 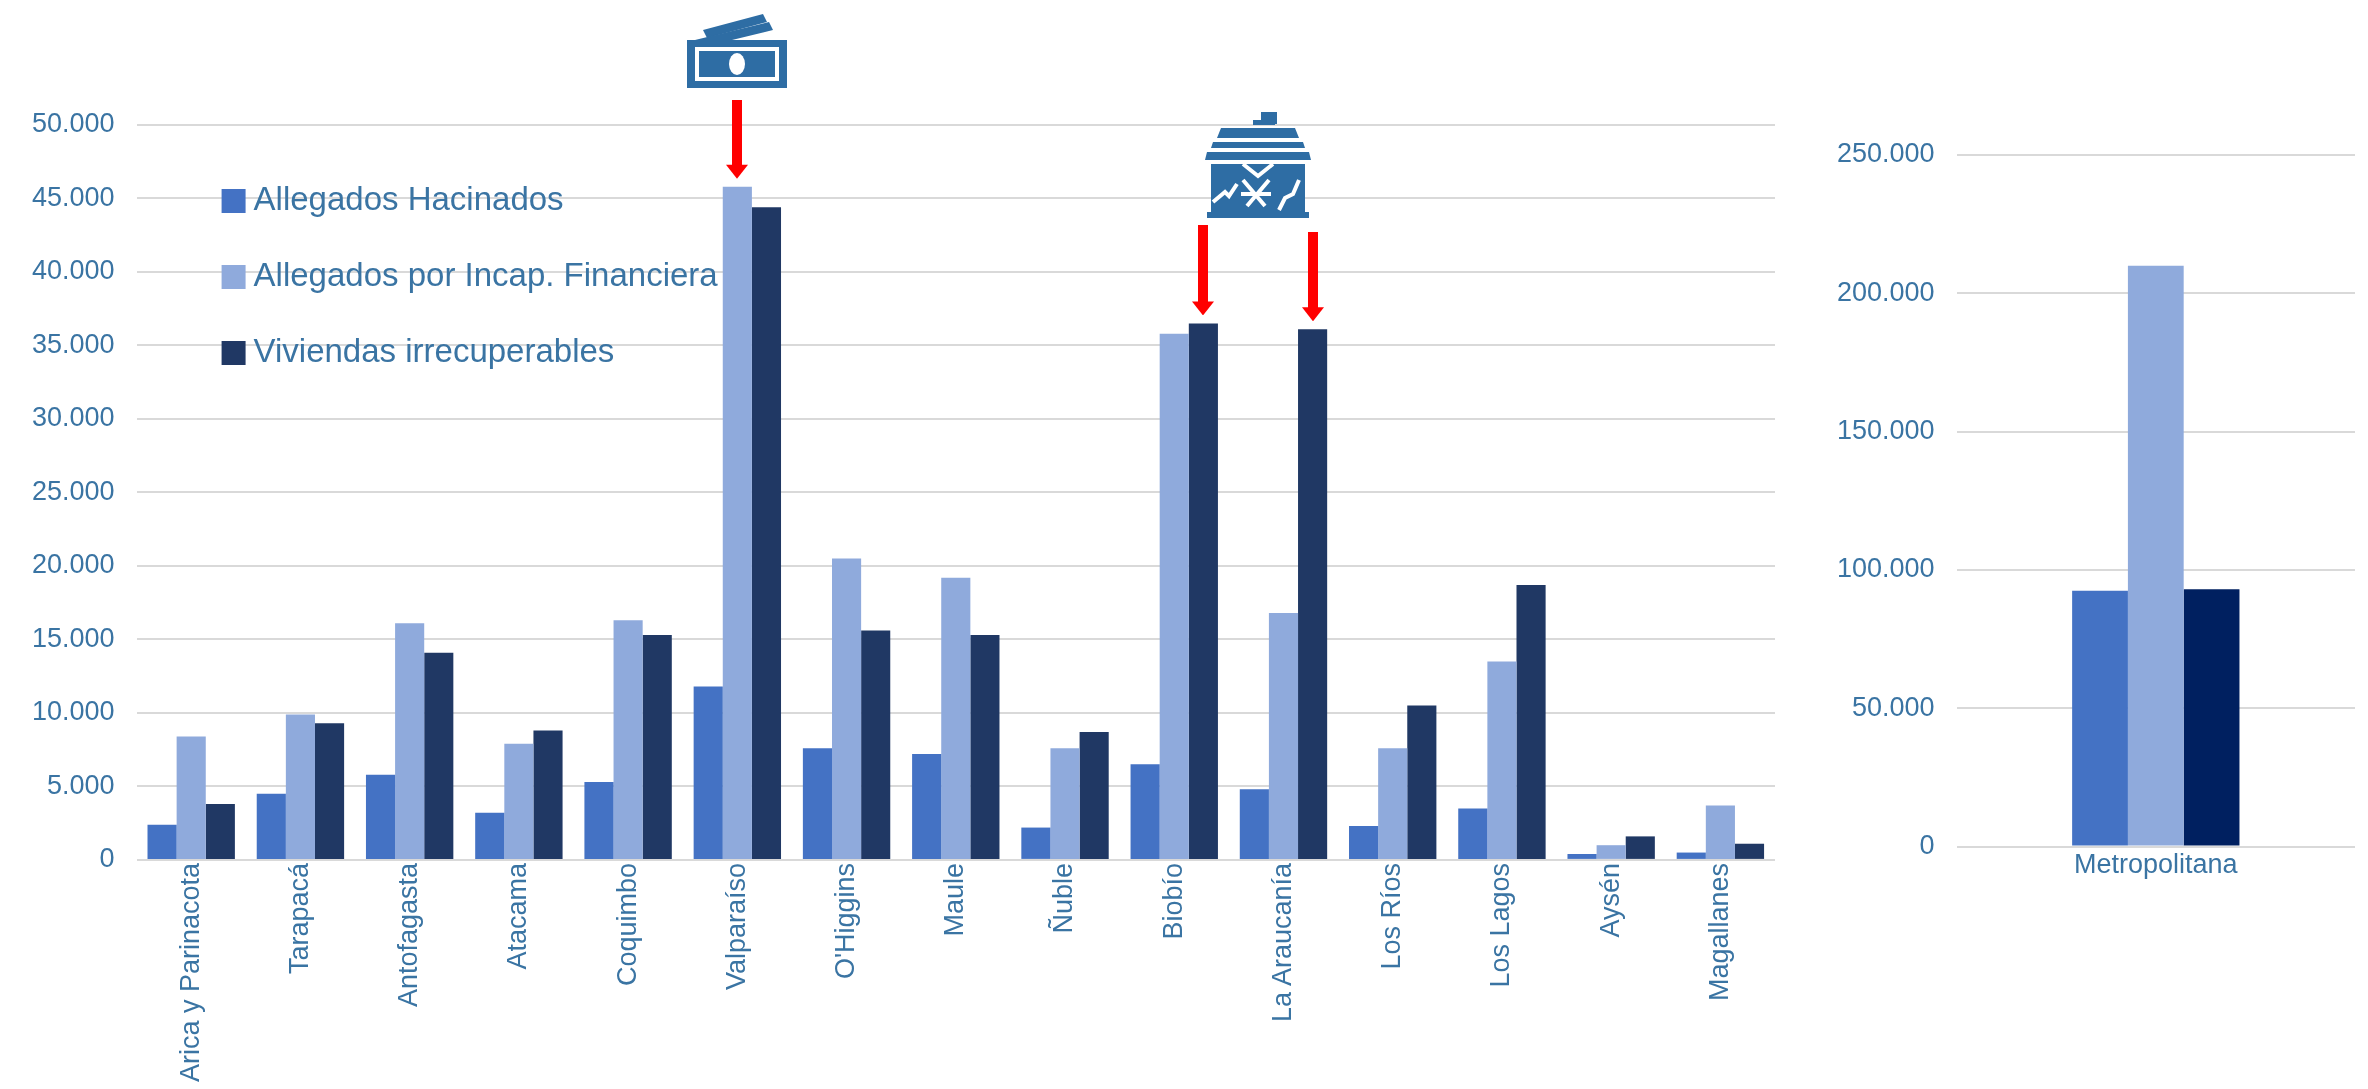 What do you see at coordinates (408, 199) in the screenshot?
I see `legend-label: Allegados Hacinados` at bounding box center [408, 199].